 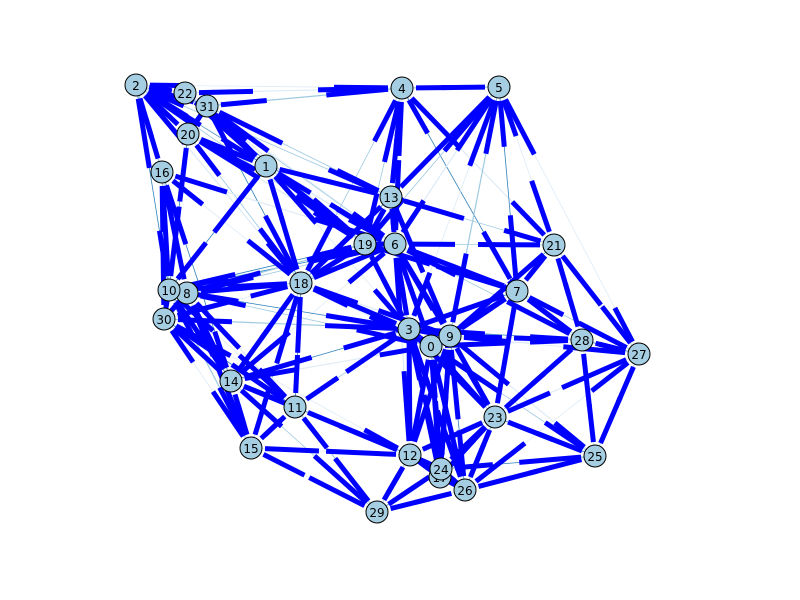 I want to click on node-9: 9, so click(x=450, y=336).